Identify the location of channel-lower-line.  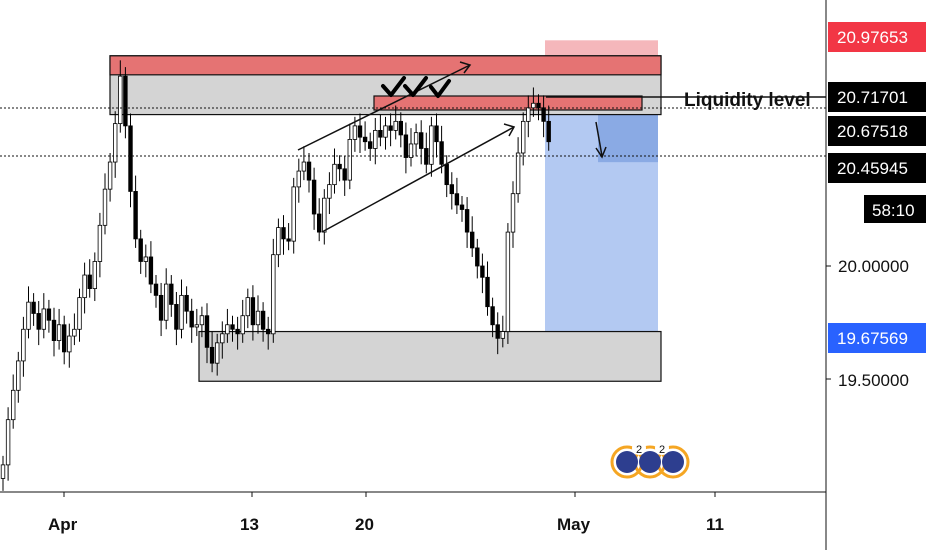
(418, 179).